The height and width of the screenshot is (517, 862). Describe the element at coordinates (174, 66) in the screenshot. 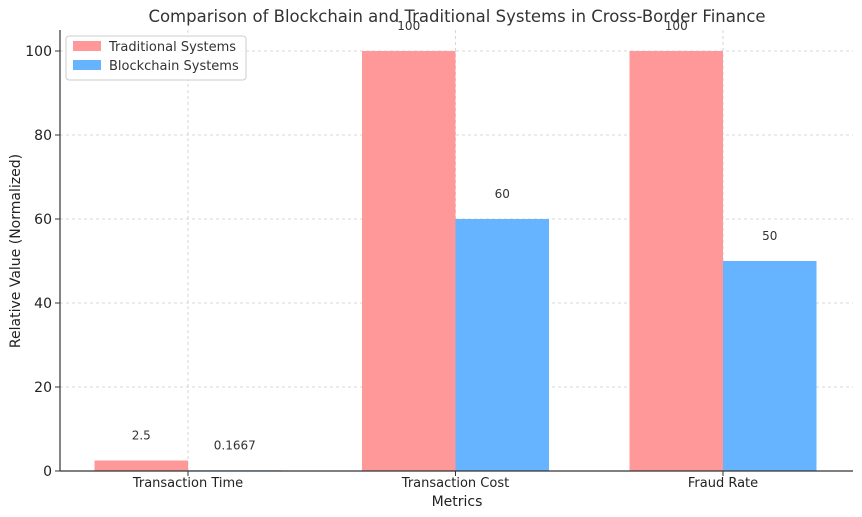

I see `legend-label-blockchain: Blockchain Systems` at that location.